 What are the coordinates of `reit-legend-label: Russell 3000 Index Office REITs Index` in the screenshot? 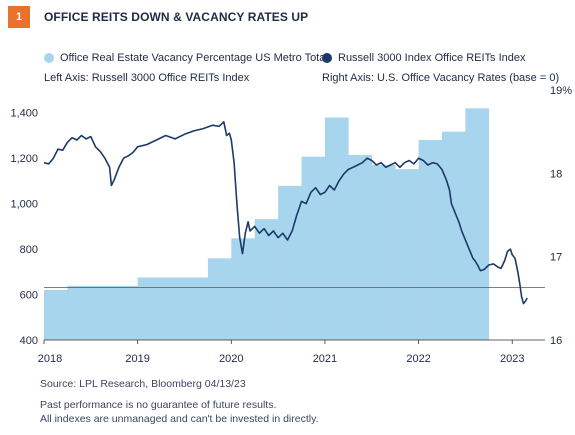 It's located at (432, 58).